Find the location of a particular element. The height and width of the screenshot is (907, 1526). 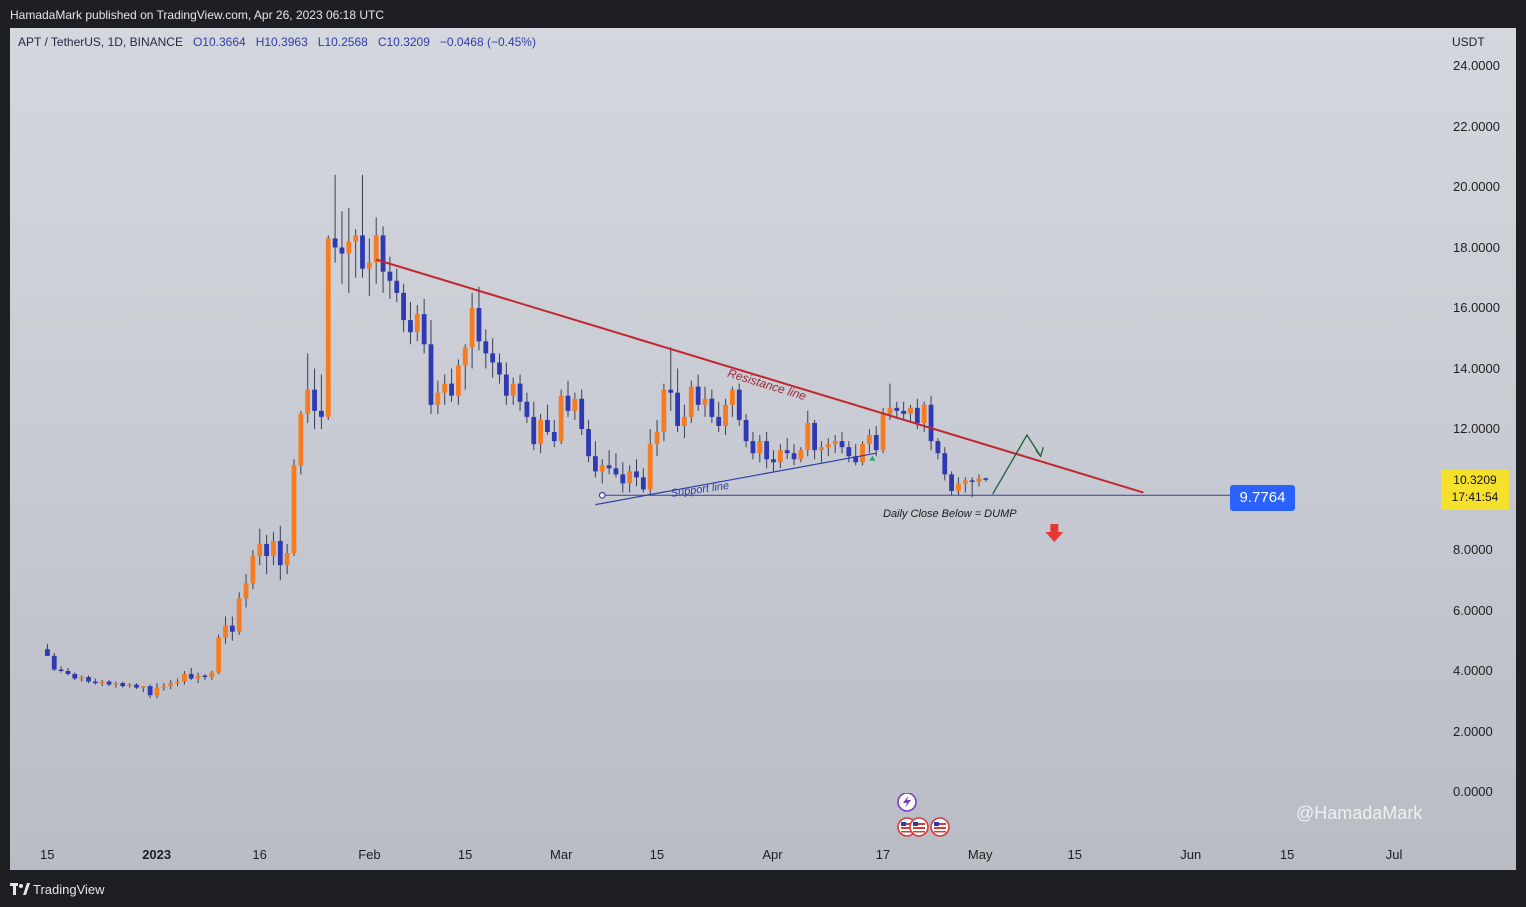

tradingview-logo-icon is located at coordinates (20, 889).